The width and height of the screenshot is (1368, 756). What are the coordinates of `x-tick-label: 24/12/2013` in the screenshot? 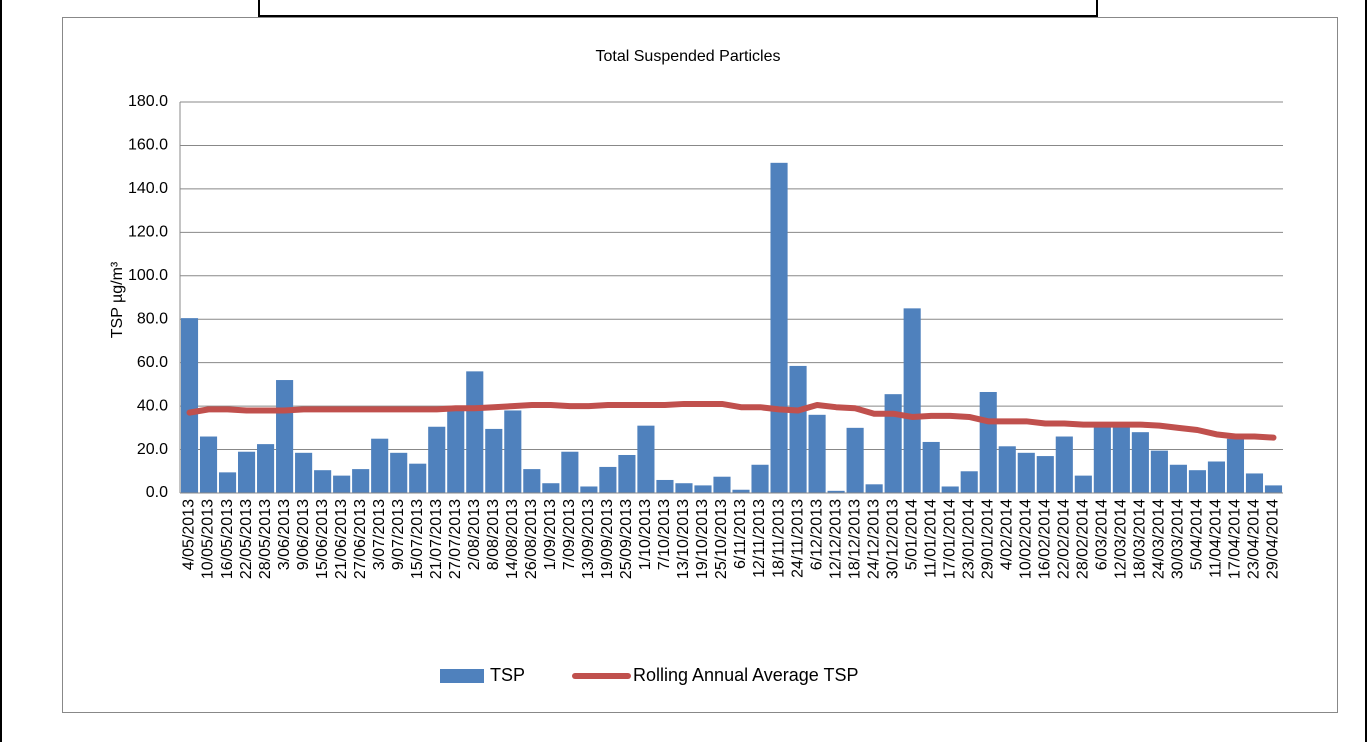 It's located at (873, 539).